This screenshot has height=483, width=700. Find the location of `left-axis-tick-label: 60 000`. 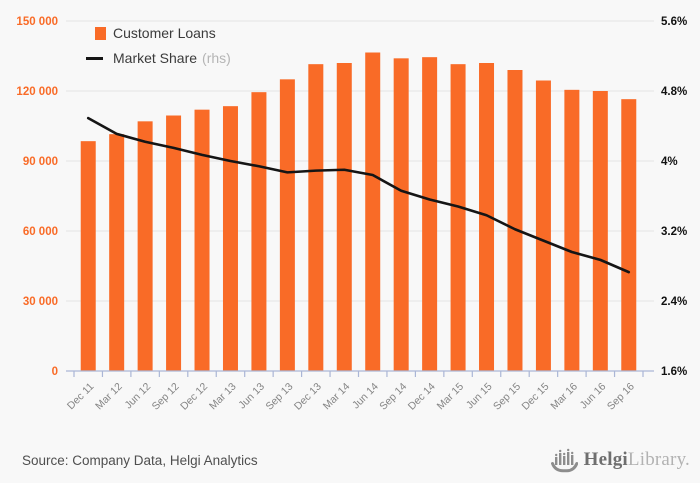

left-axis-tick-label: 60 000 is located at coordinates (40, 232).